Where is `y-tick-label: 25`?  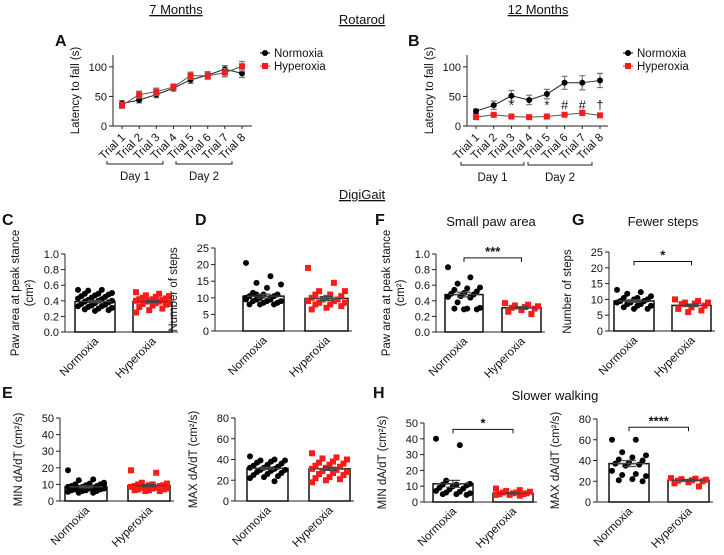
y-tick-label: 25 is located at coordinates (203, 249).